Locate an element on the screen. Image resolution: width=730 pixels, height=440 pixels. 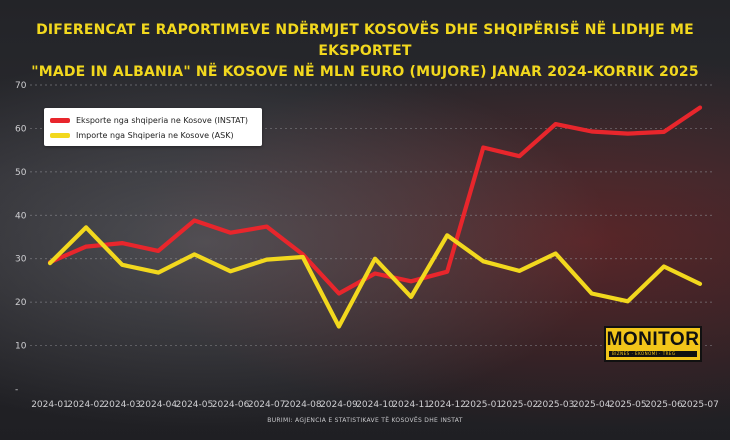
x-tick-label: 2025-01 is located at coordinates (484, 405).